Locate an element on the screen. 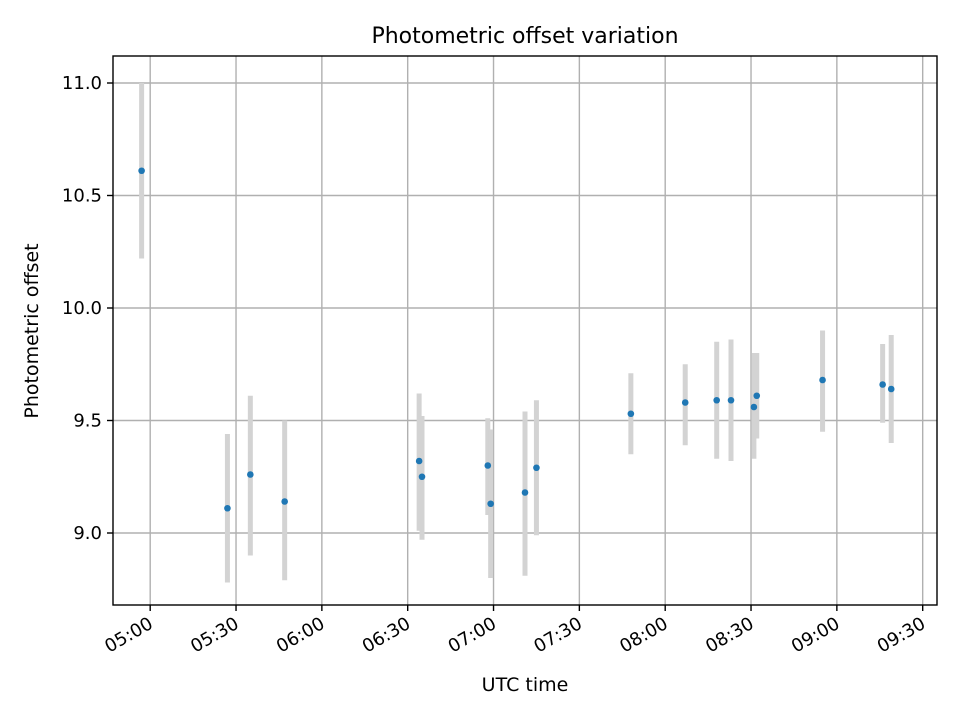 The height and width of the screenshot is (720, 960). x-tick-label: 07:30 is located at coordinates (557, 635).